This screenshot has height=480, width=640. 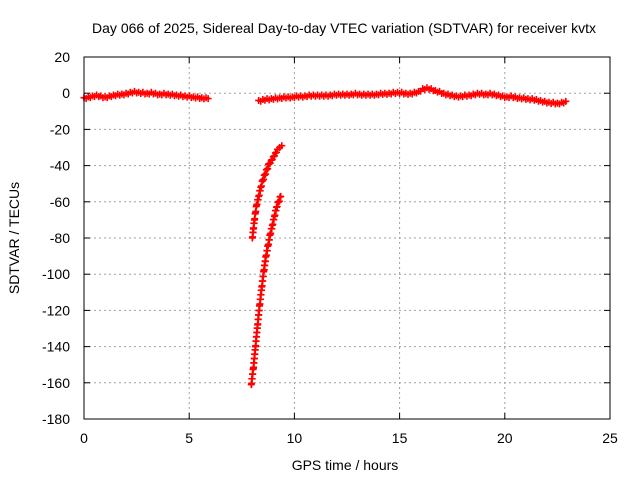 What do you see at coordinates (189, 438) in the screenshot?
I see `x-tick-label: 5` at bounding box center [189, 438].